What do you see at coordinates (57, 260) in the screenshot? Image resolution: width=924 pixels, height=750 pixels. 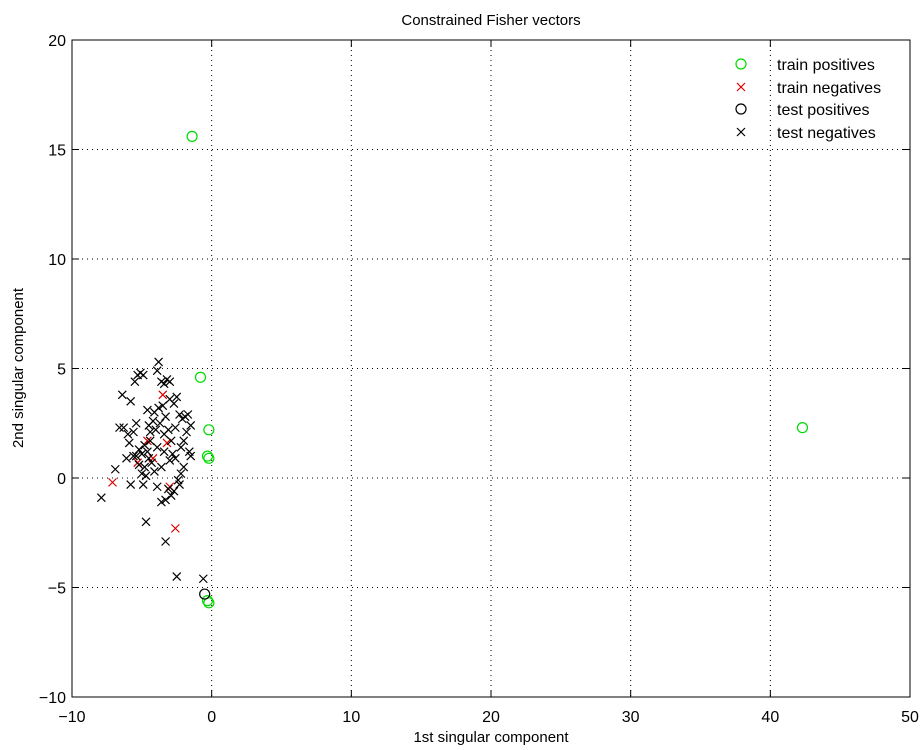 I see `y-tick-label: 10` at bounding box center [57, 260].